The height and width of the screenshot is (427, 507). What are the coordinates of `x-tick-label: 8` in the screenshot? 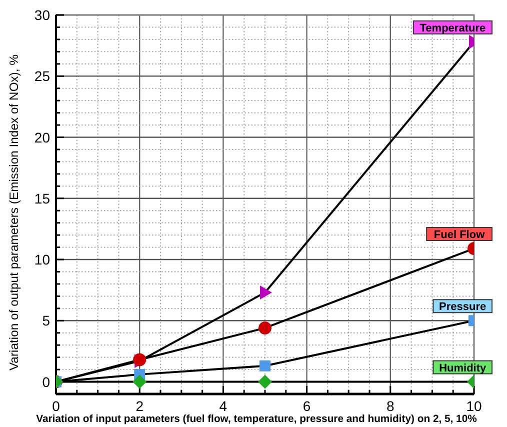 It's located at (390, 406).